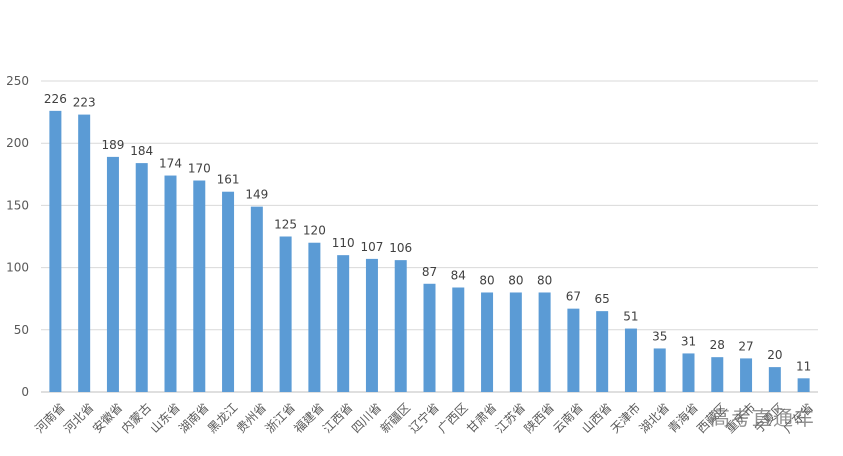  I want to click on data-label: 87, so click(429, 272).